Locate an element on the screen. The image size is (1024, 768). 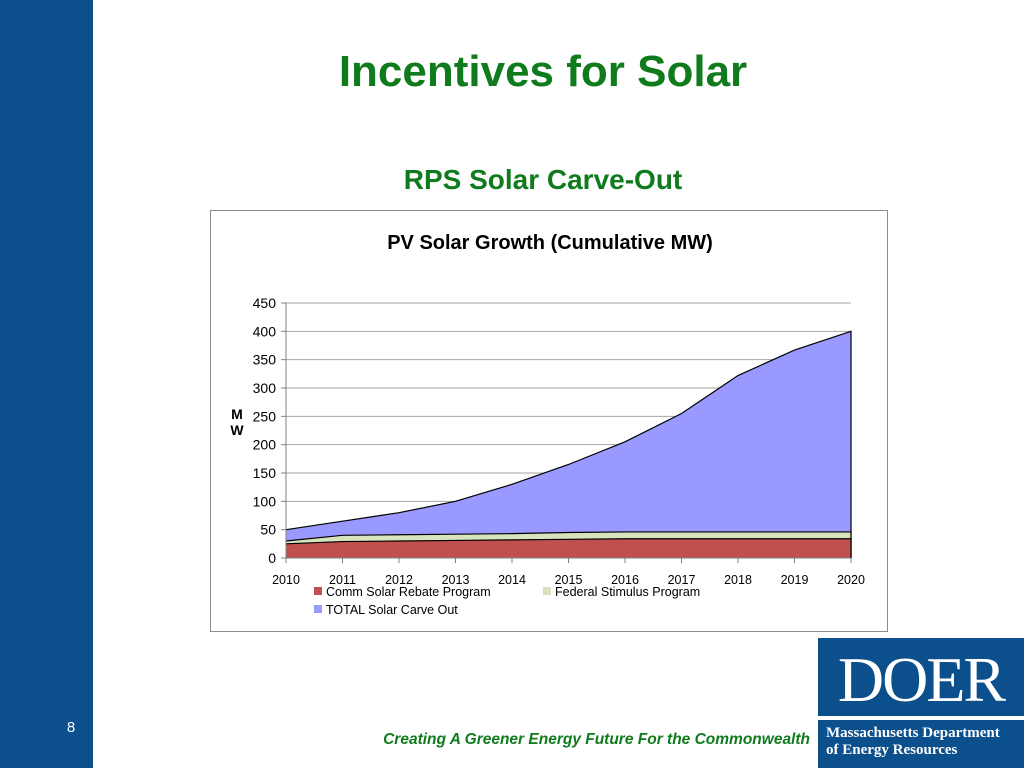
y-axis-label: M is located at coordinates (237, 414).